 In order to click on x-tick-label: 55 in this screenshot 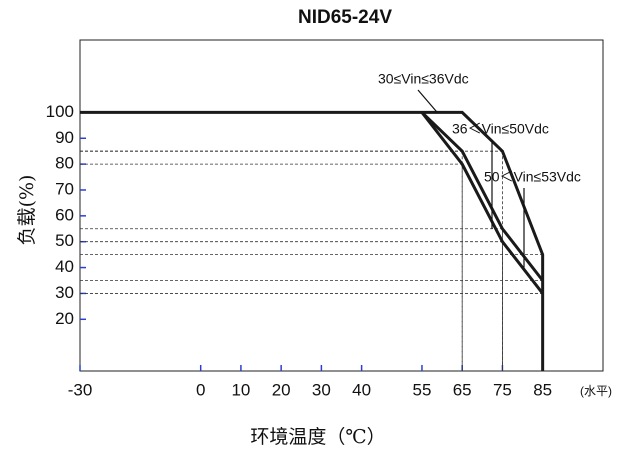, I will do `click(422, 389)`.